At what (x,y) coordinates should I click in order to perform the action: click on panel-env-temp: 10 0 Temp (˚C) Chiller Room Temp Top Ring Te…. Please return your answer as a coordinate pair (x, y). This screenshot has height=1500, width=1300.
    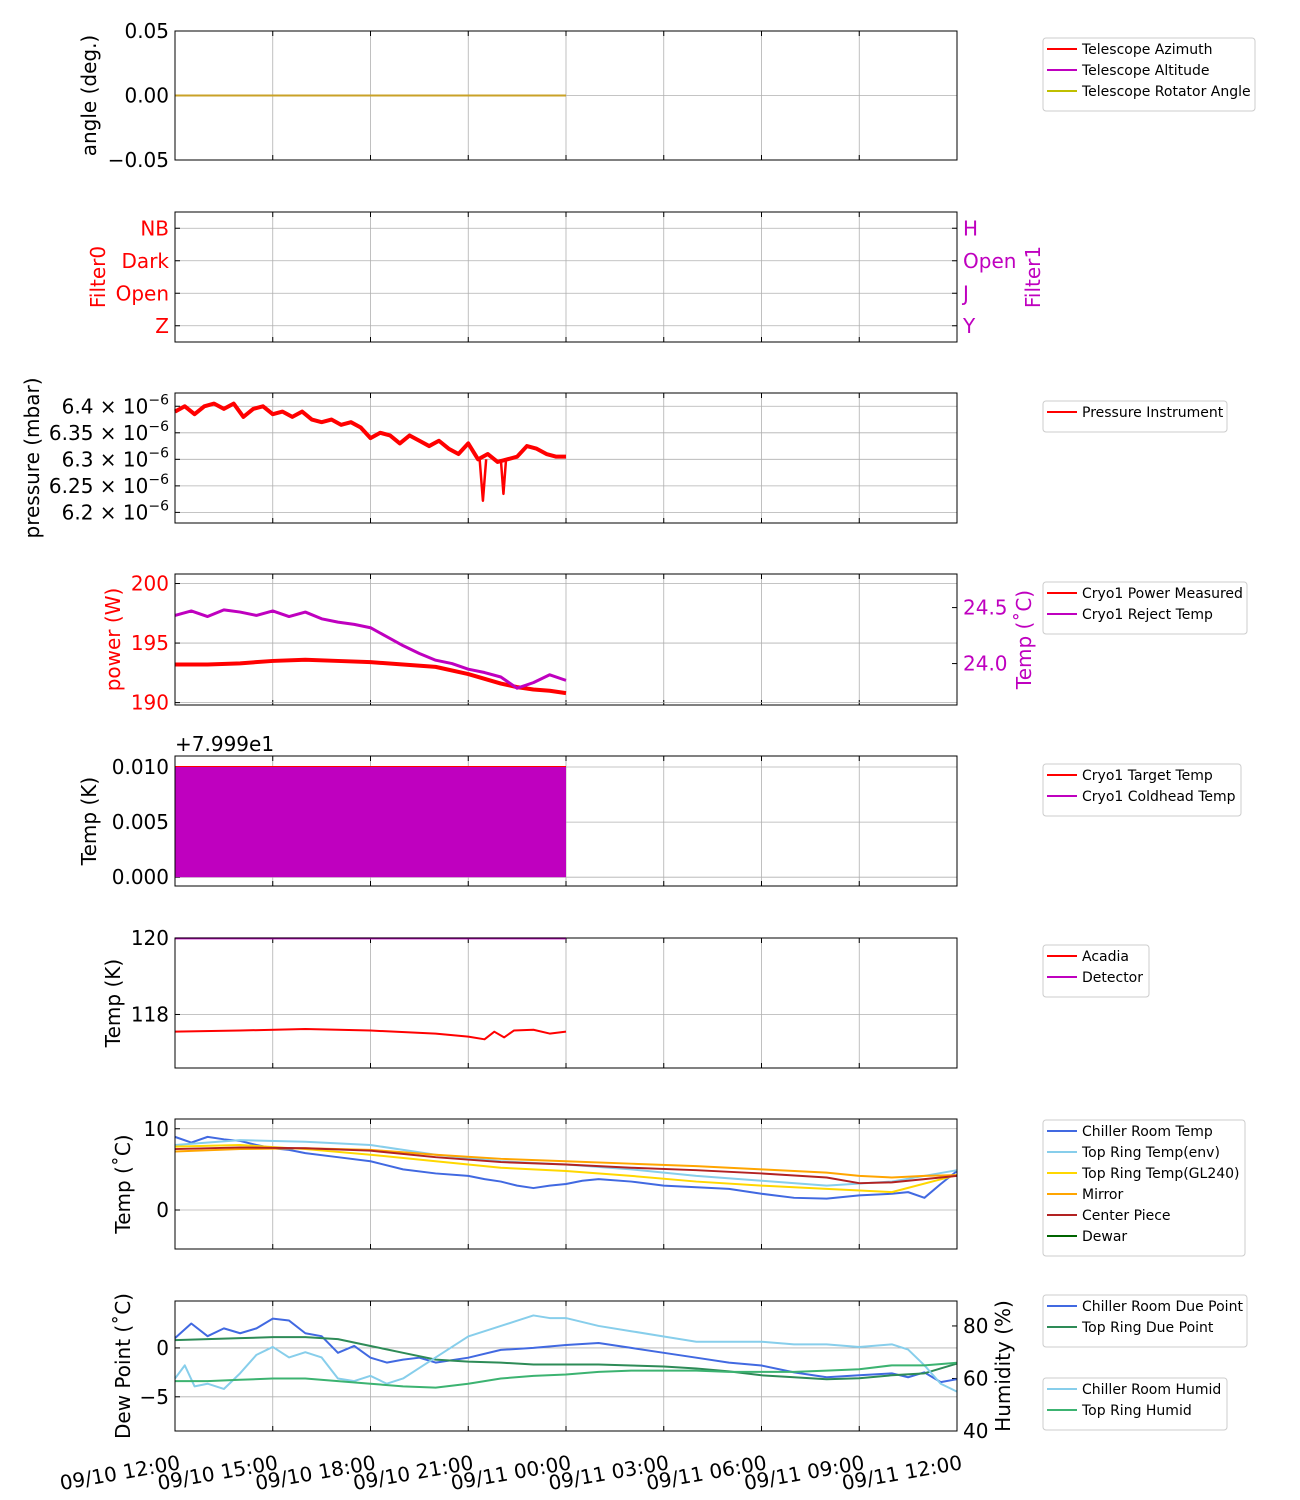
    Looking at the image, I should click on (678, 1187).